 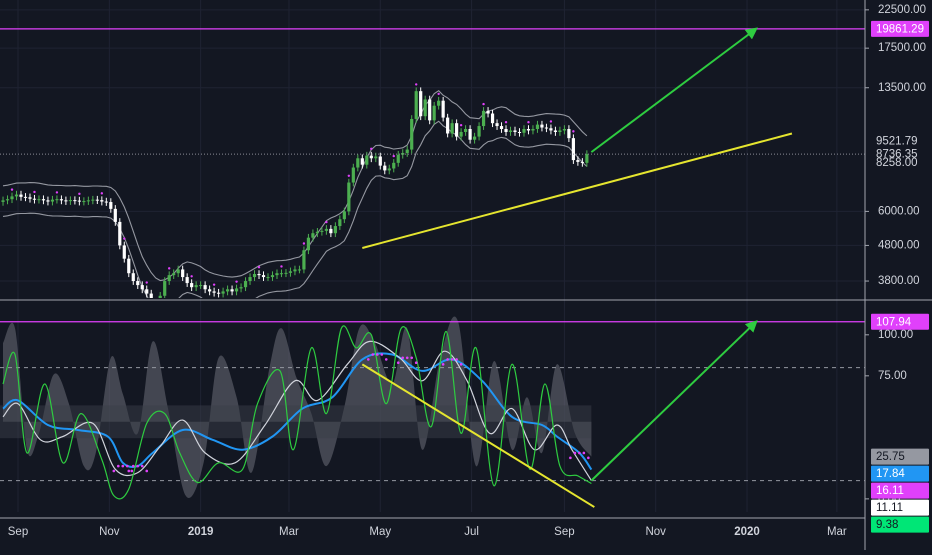 What do you see at coordinates (577, 190) in the screenshot?
I see `trend-line` at bounding box center [577, 190].